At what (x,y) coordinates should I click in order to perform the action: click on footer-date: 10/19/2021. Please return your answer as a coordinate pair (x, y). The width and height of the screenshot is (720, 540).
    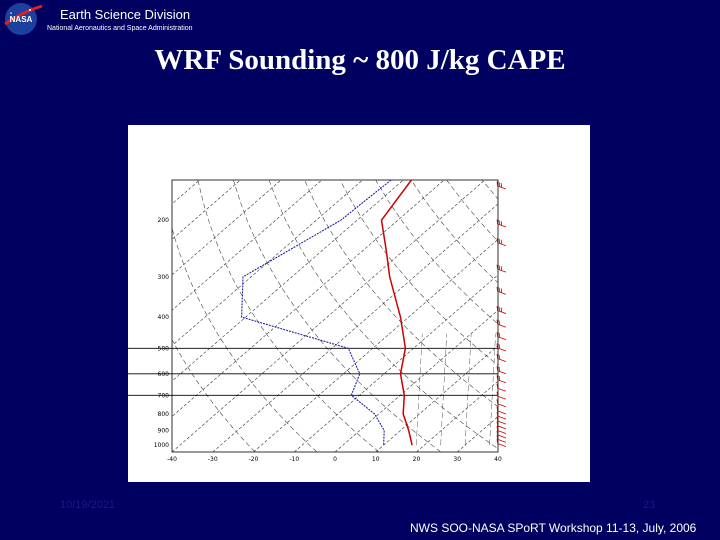
    Looking at the image, I should click on (88, 505).